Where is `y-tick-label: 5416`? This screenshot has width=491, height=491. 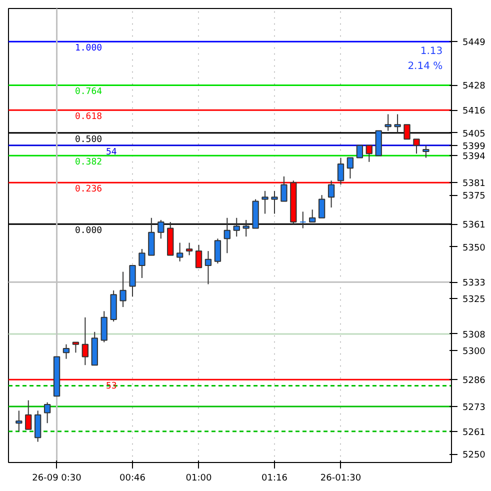
y-tick-label: 5416 is located at coordinates (474, 111).